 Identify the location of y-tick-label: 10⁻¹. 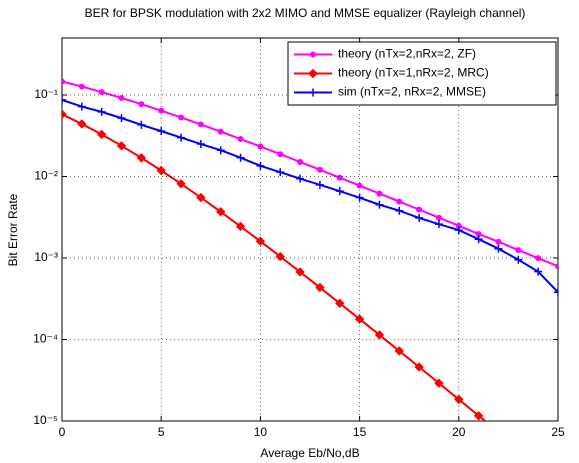
(46, 94).